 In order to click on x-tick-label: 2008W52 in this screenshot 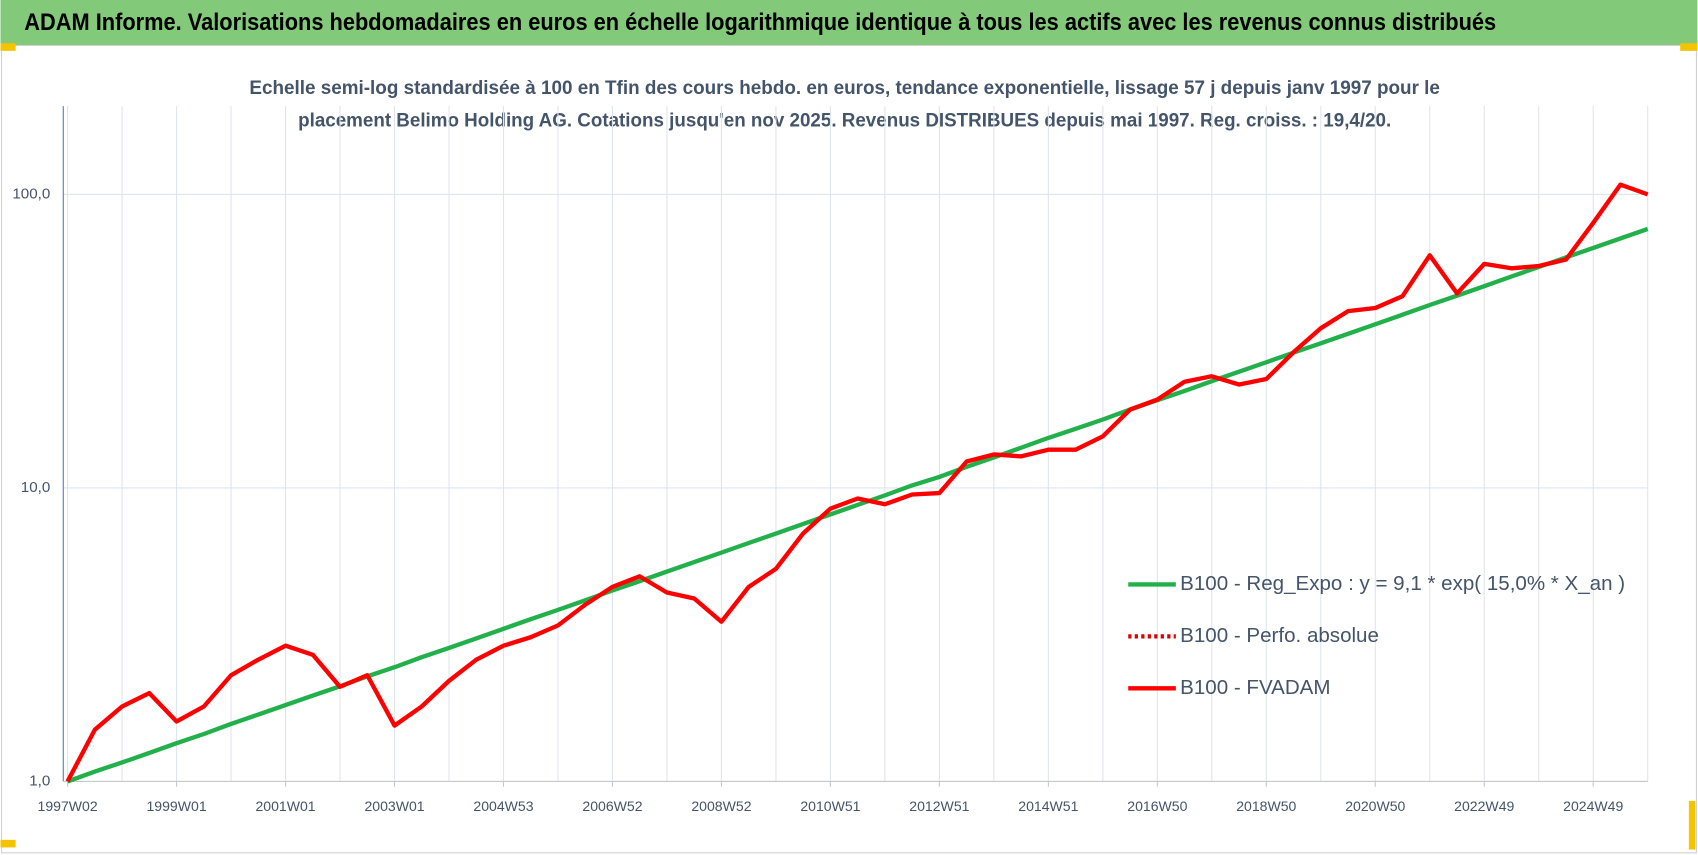, I will do `click(721, 806)`.